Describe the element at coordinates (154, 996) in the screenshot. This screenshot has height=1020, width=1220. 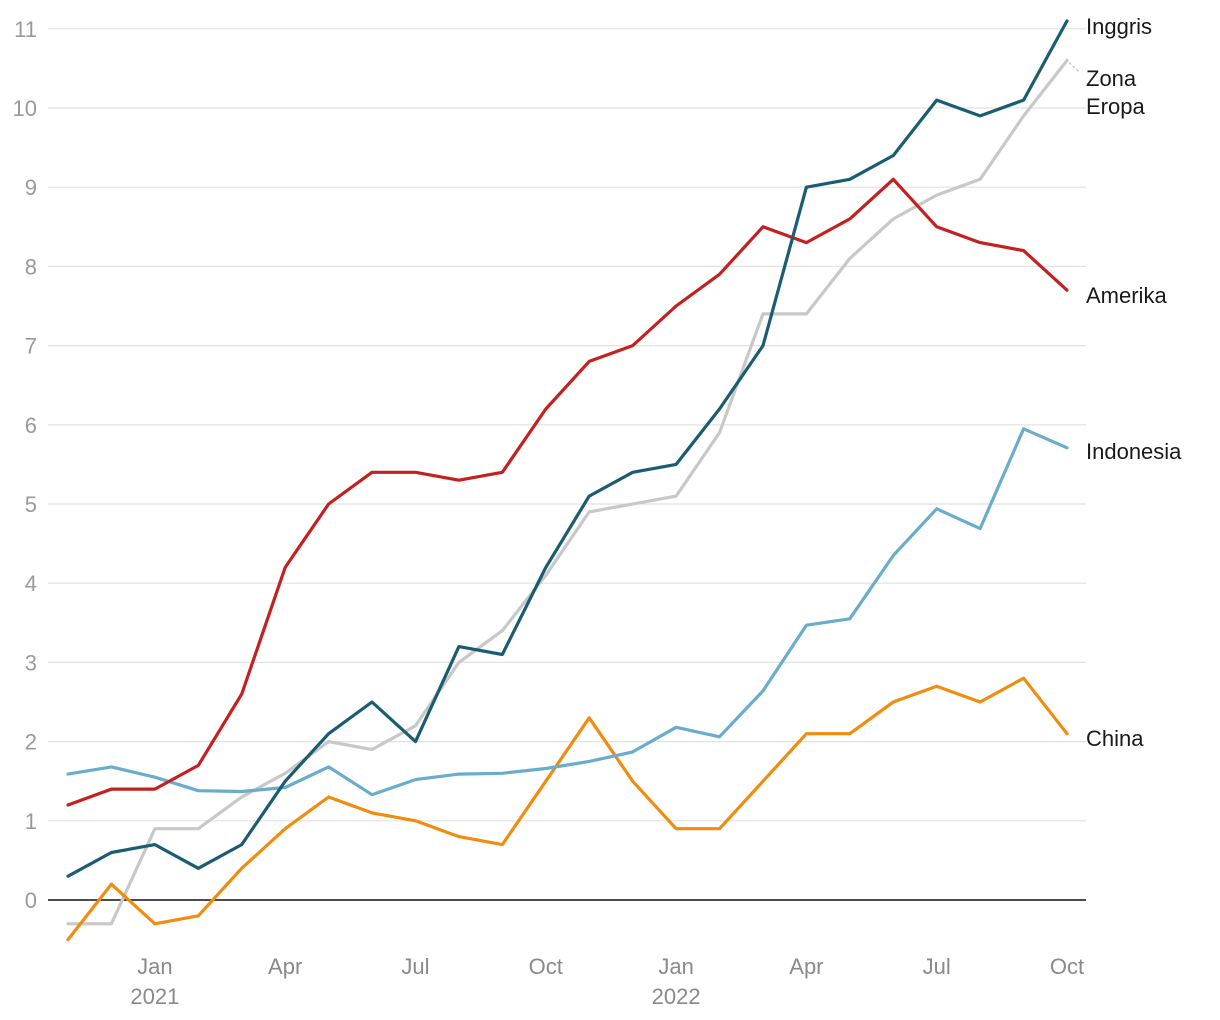
I see `x-tick-year-label: 2021` at that location.